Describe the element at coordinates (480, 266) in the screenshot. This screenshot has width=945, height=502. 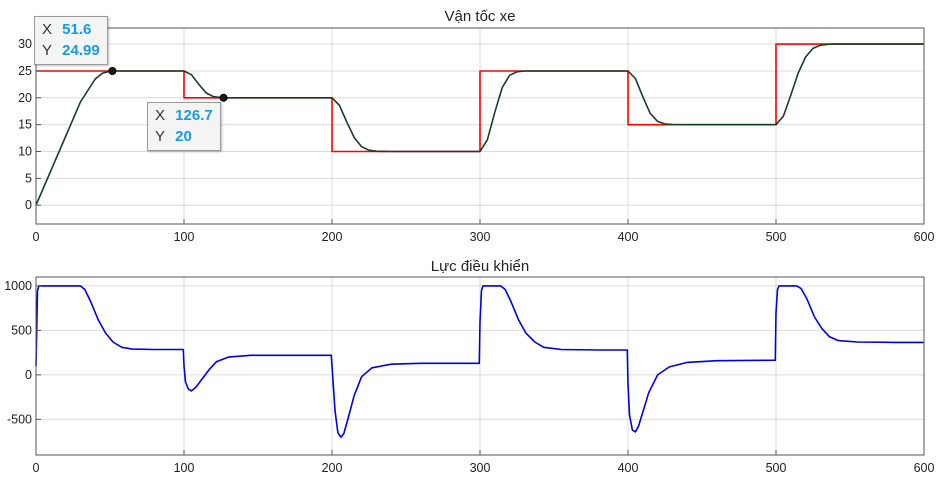
I see `force-chart-title: Lực điều khiển` at that location.